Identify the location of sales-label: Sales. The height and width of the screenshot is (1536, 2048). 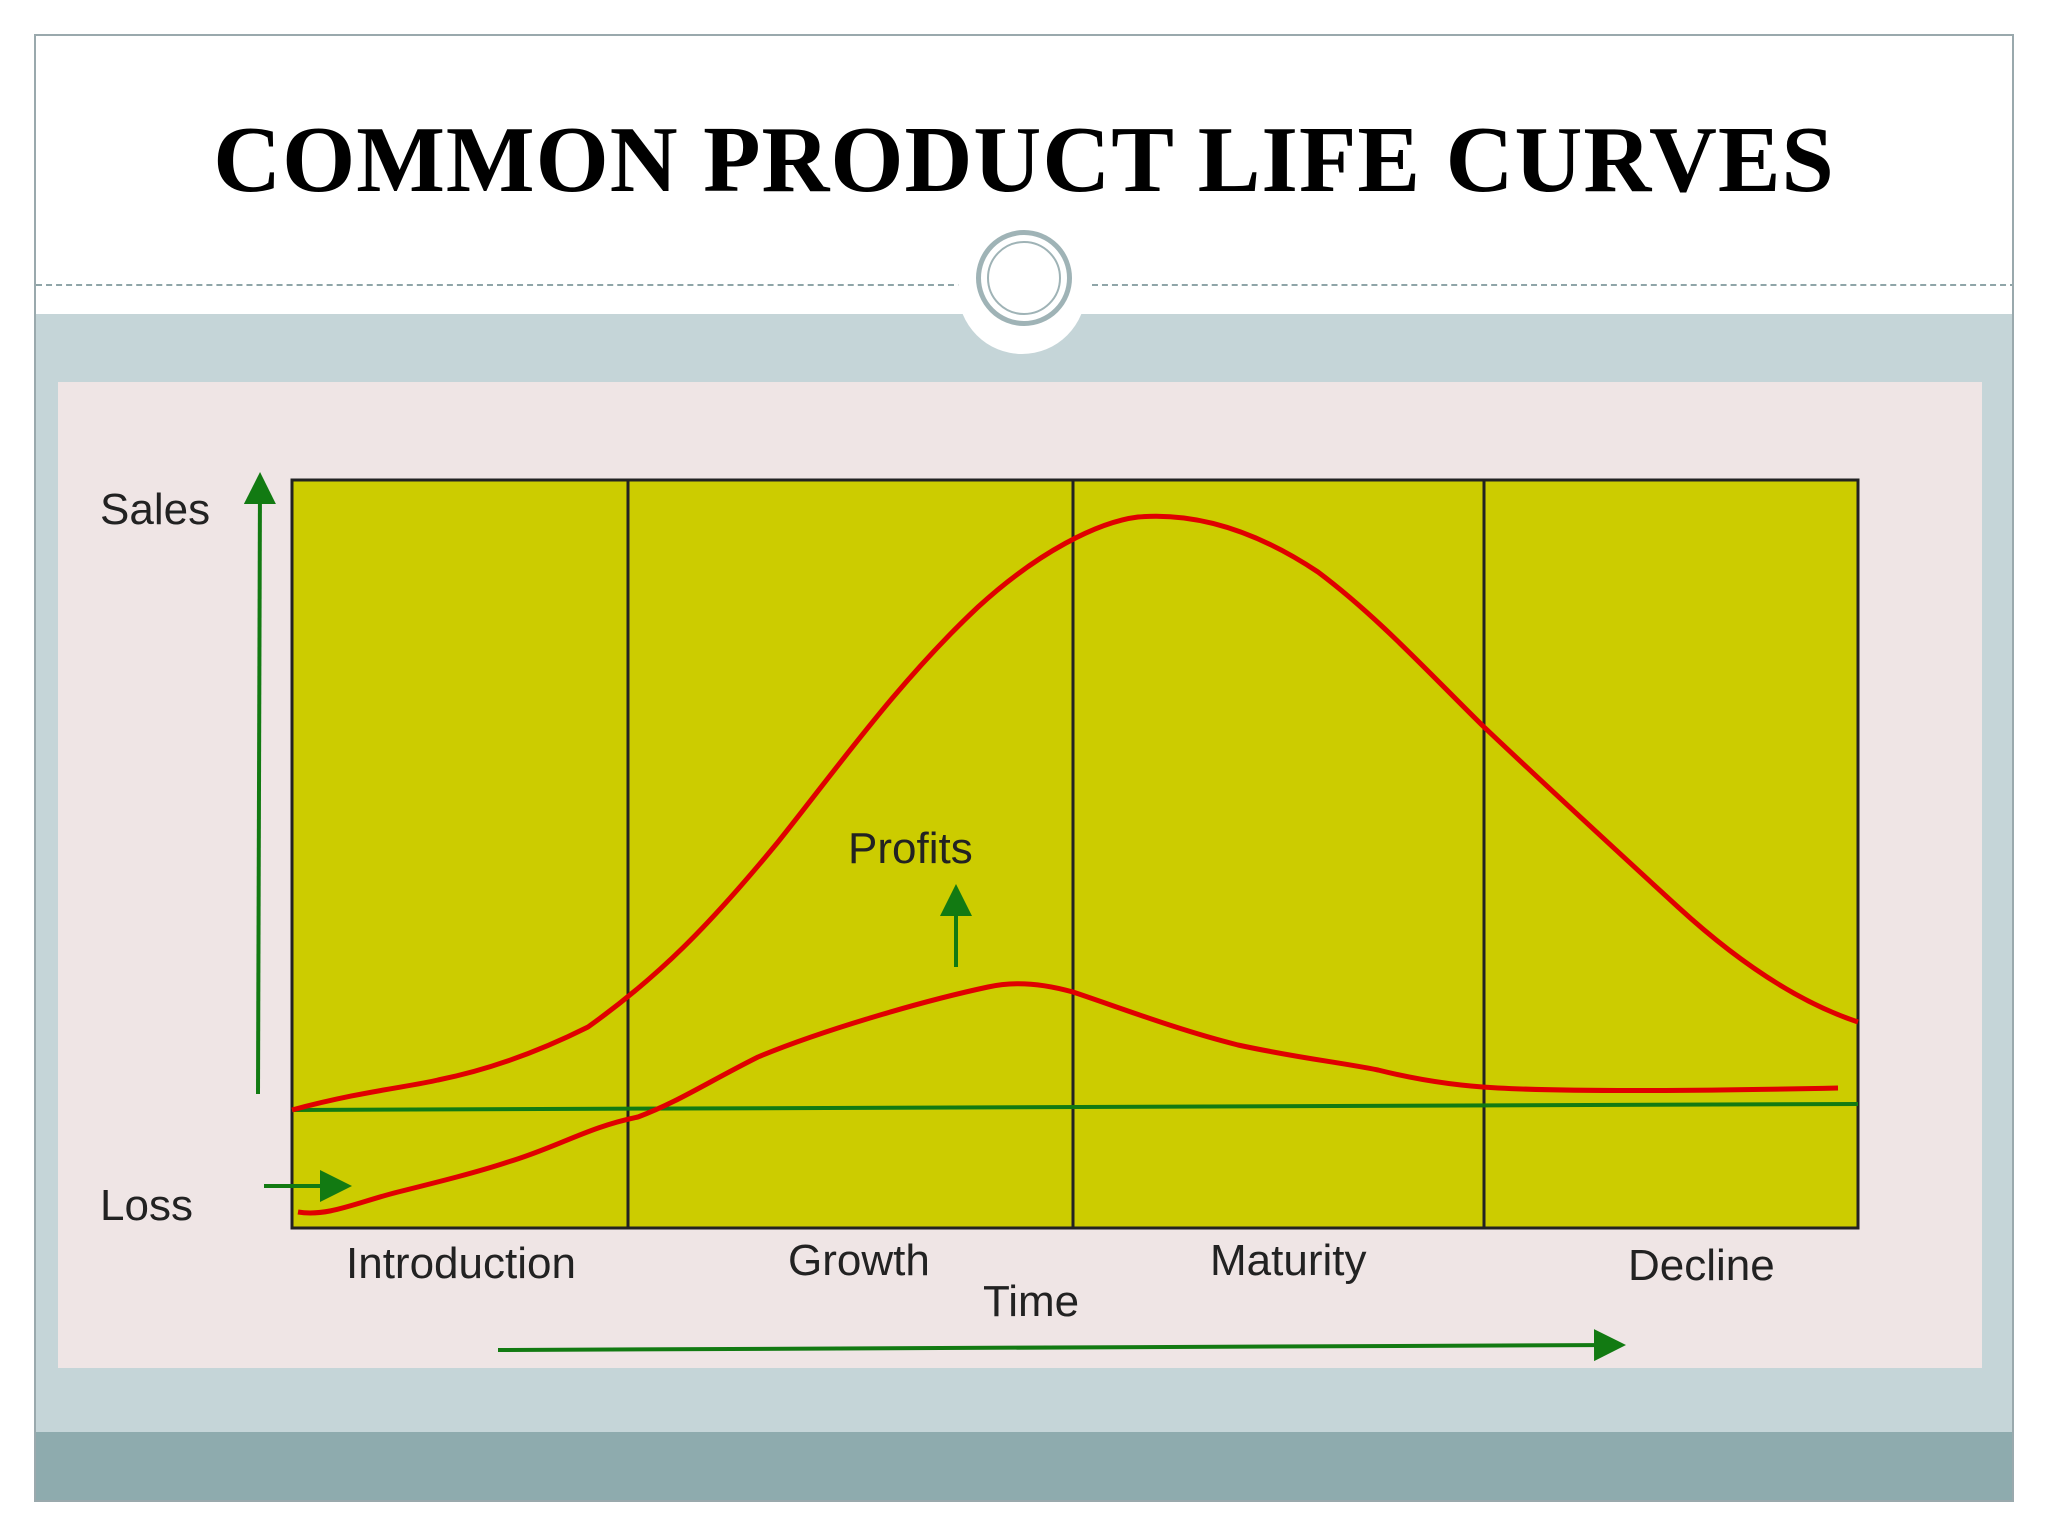
(155, 509).